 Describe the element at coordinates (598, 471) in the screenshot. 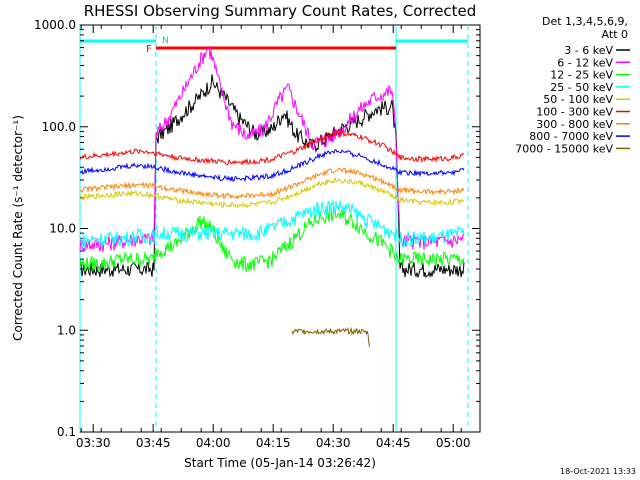

I see `footer-timestamp: 18-Oct-2021 13:33` at that location.